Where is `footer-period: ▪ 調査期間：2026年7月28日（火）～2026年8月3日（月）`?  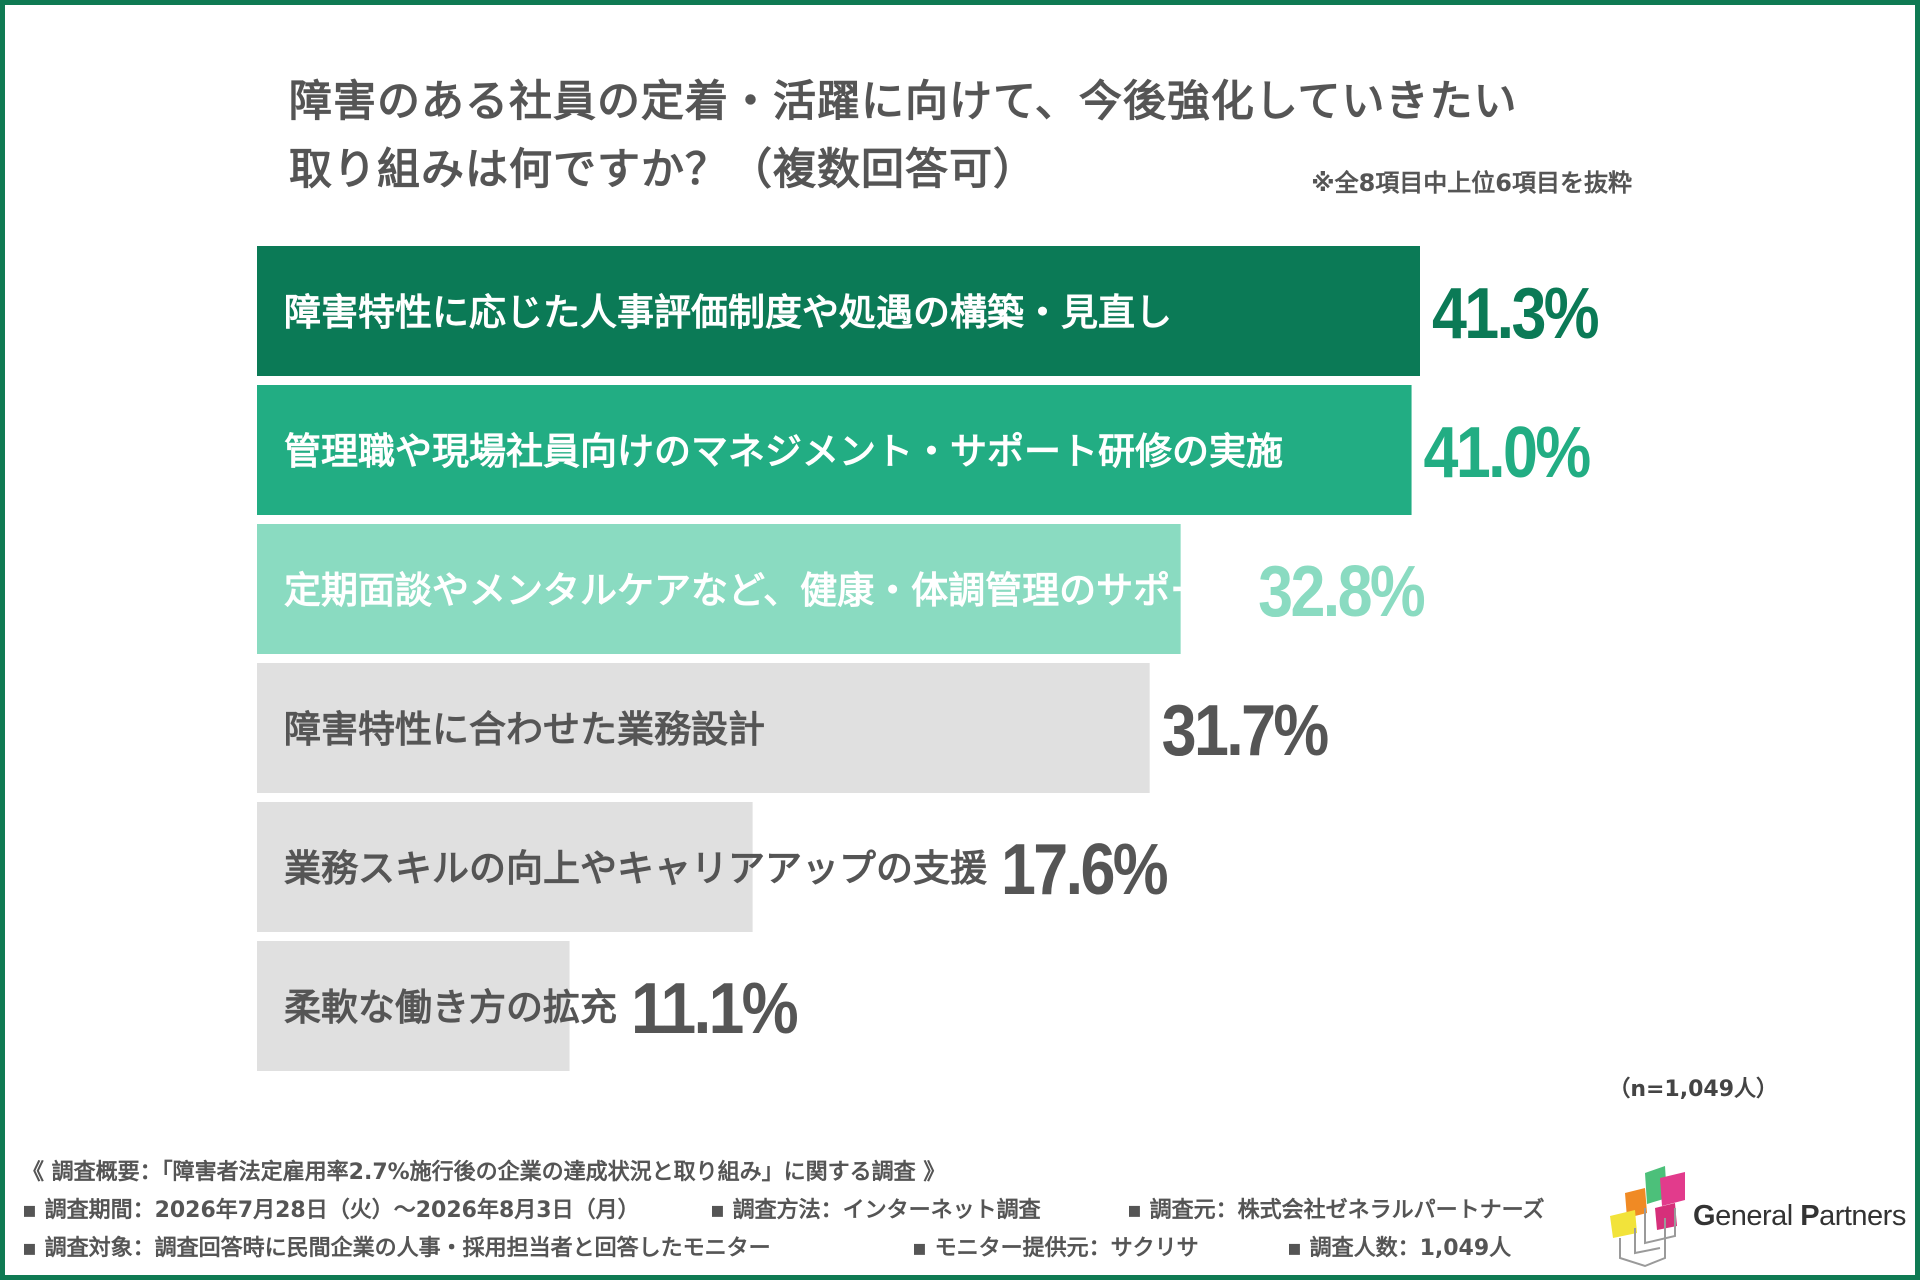 footer-period: ▪ 調査期間：2026年7月28日（火）～2026年8月3日（月） is located at coordinates (331, 1210).